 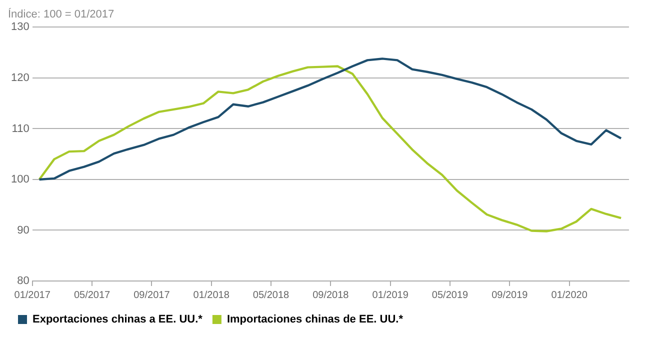 I want to click on y-tick-label: 120, so click(x=20, y=78).